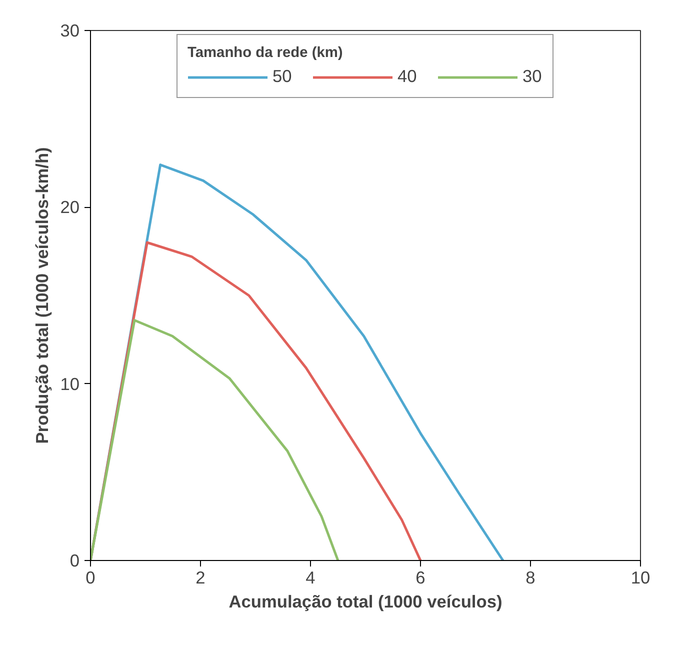  Describe the element at coordinates (408, 76) in the screenshot. I see `legend-label: 40` at that location.